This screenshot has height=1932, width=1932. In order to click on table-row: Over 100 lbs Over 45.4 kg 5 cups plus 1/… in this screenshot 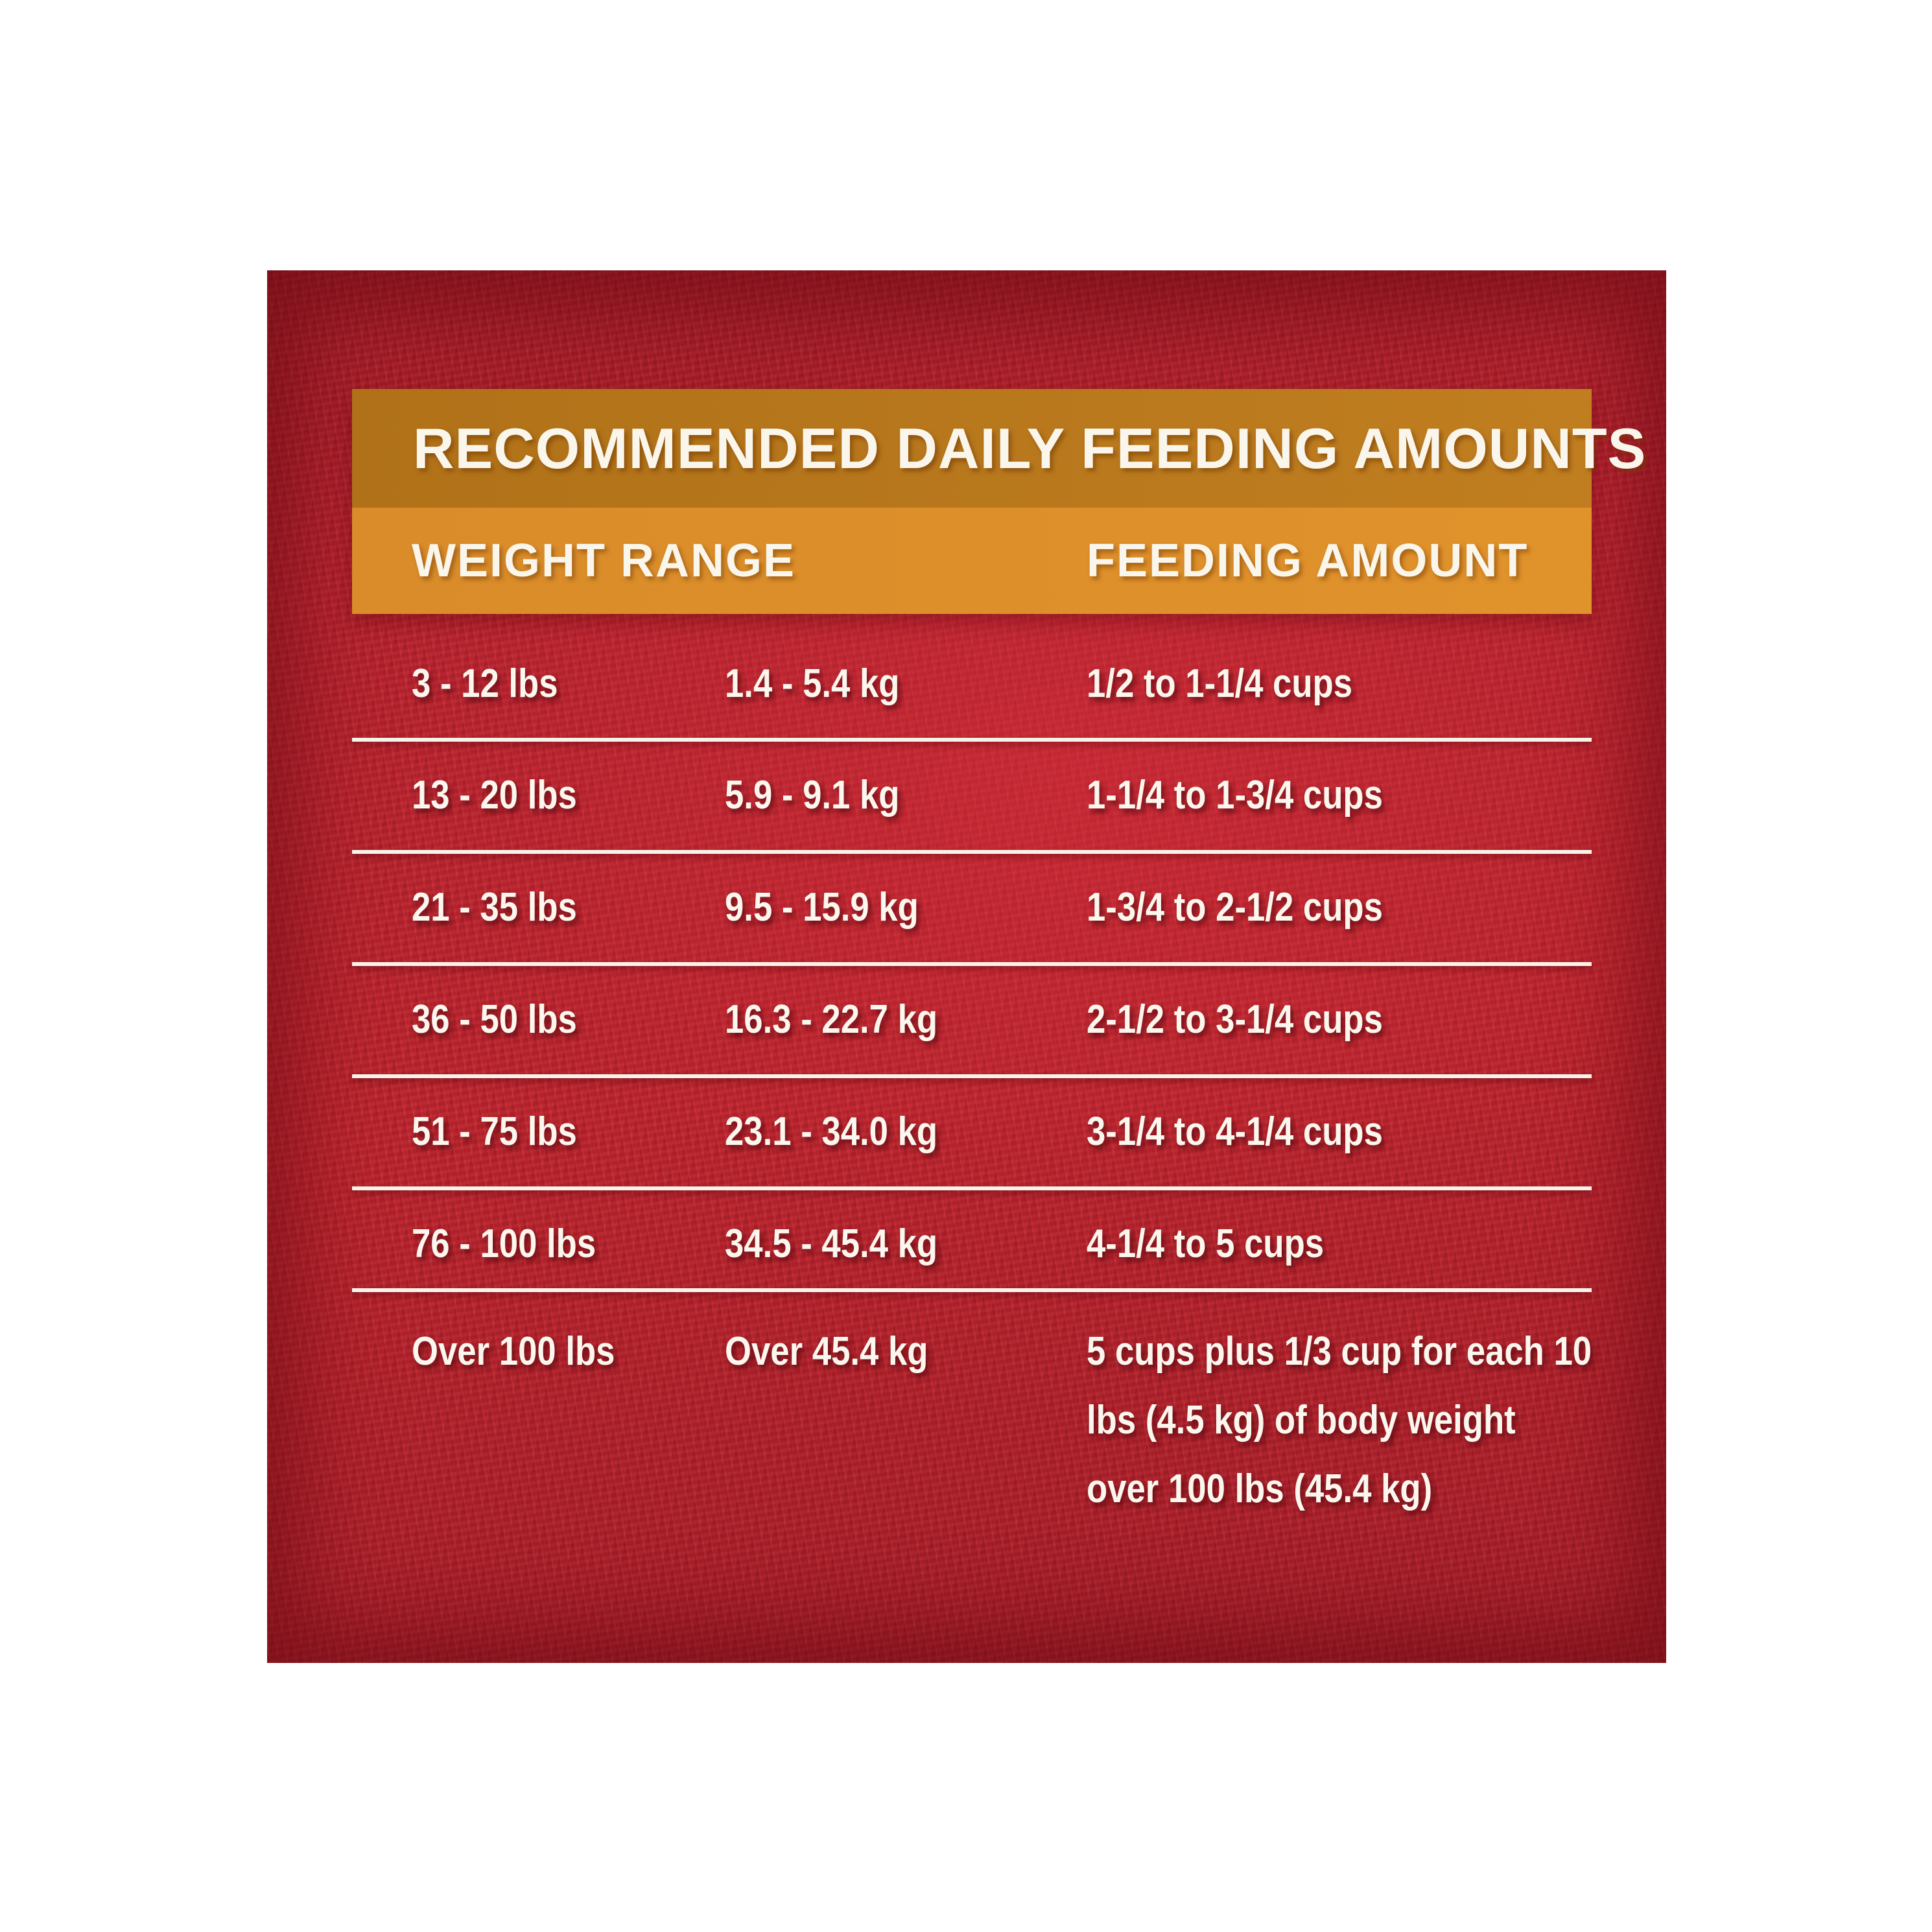, I will do `click(967, 1421)`.